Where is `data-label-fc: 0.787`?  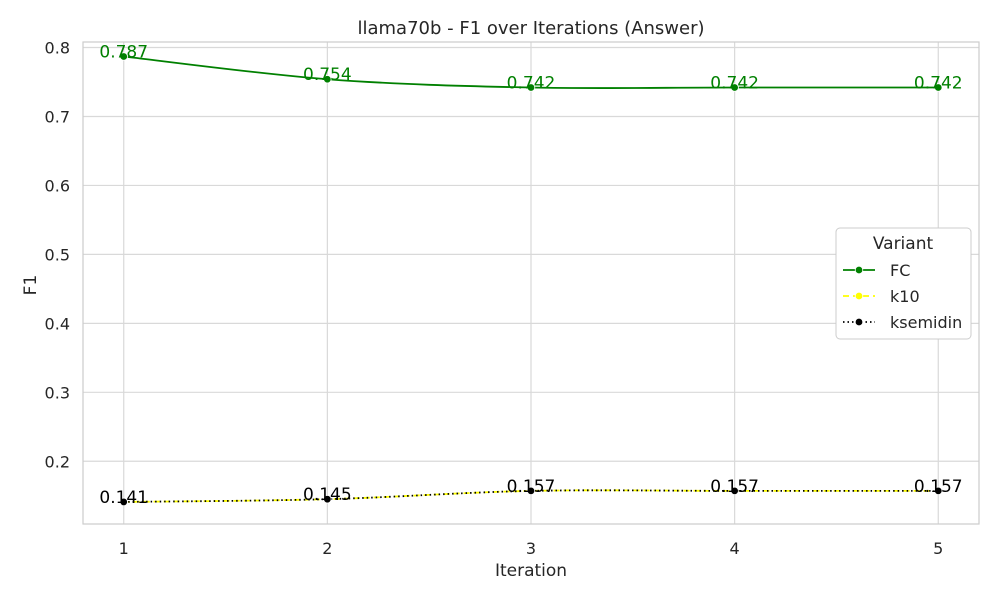 data-label-fc: 0.787 is located at coordinates (123, 52).